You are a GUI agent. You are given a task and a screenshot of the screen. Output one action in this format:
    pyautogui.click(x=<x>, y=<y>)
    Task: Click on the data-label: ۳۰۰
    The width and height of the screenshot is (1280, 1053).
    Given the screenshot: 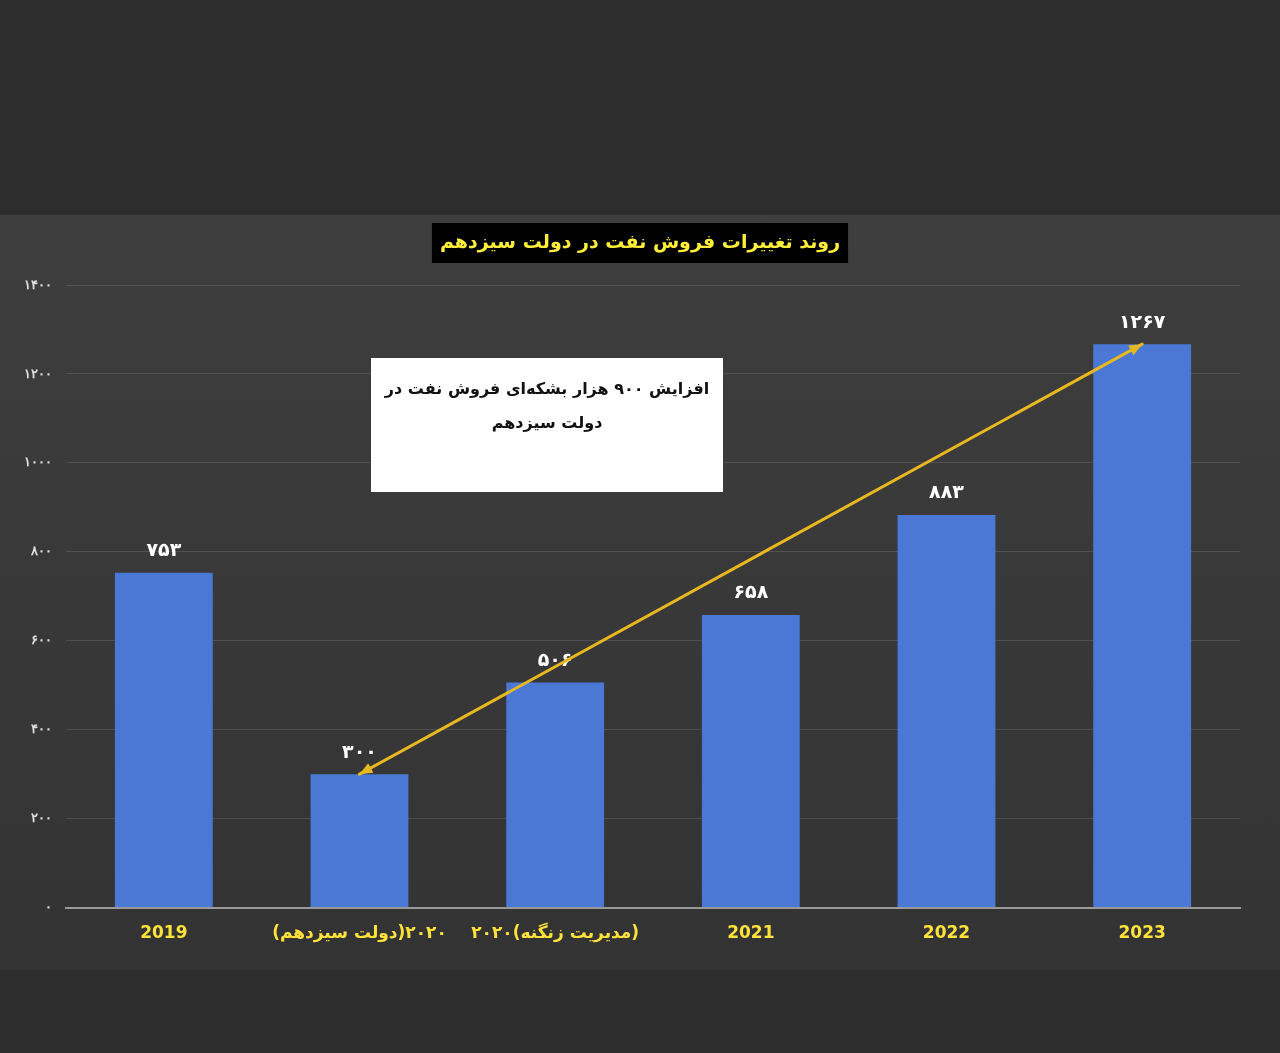 What is the action you would take?
    pyautogui.click(x=359, y=750)
    